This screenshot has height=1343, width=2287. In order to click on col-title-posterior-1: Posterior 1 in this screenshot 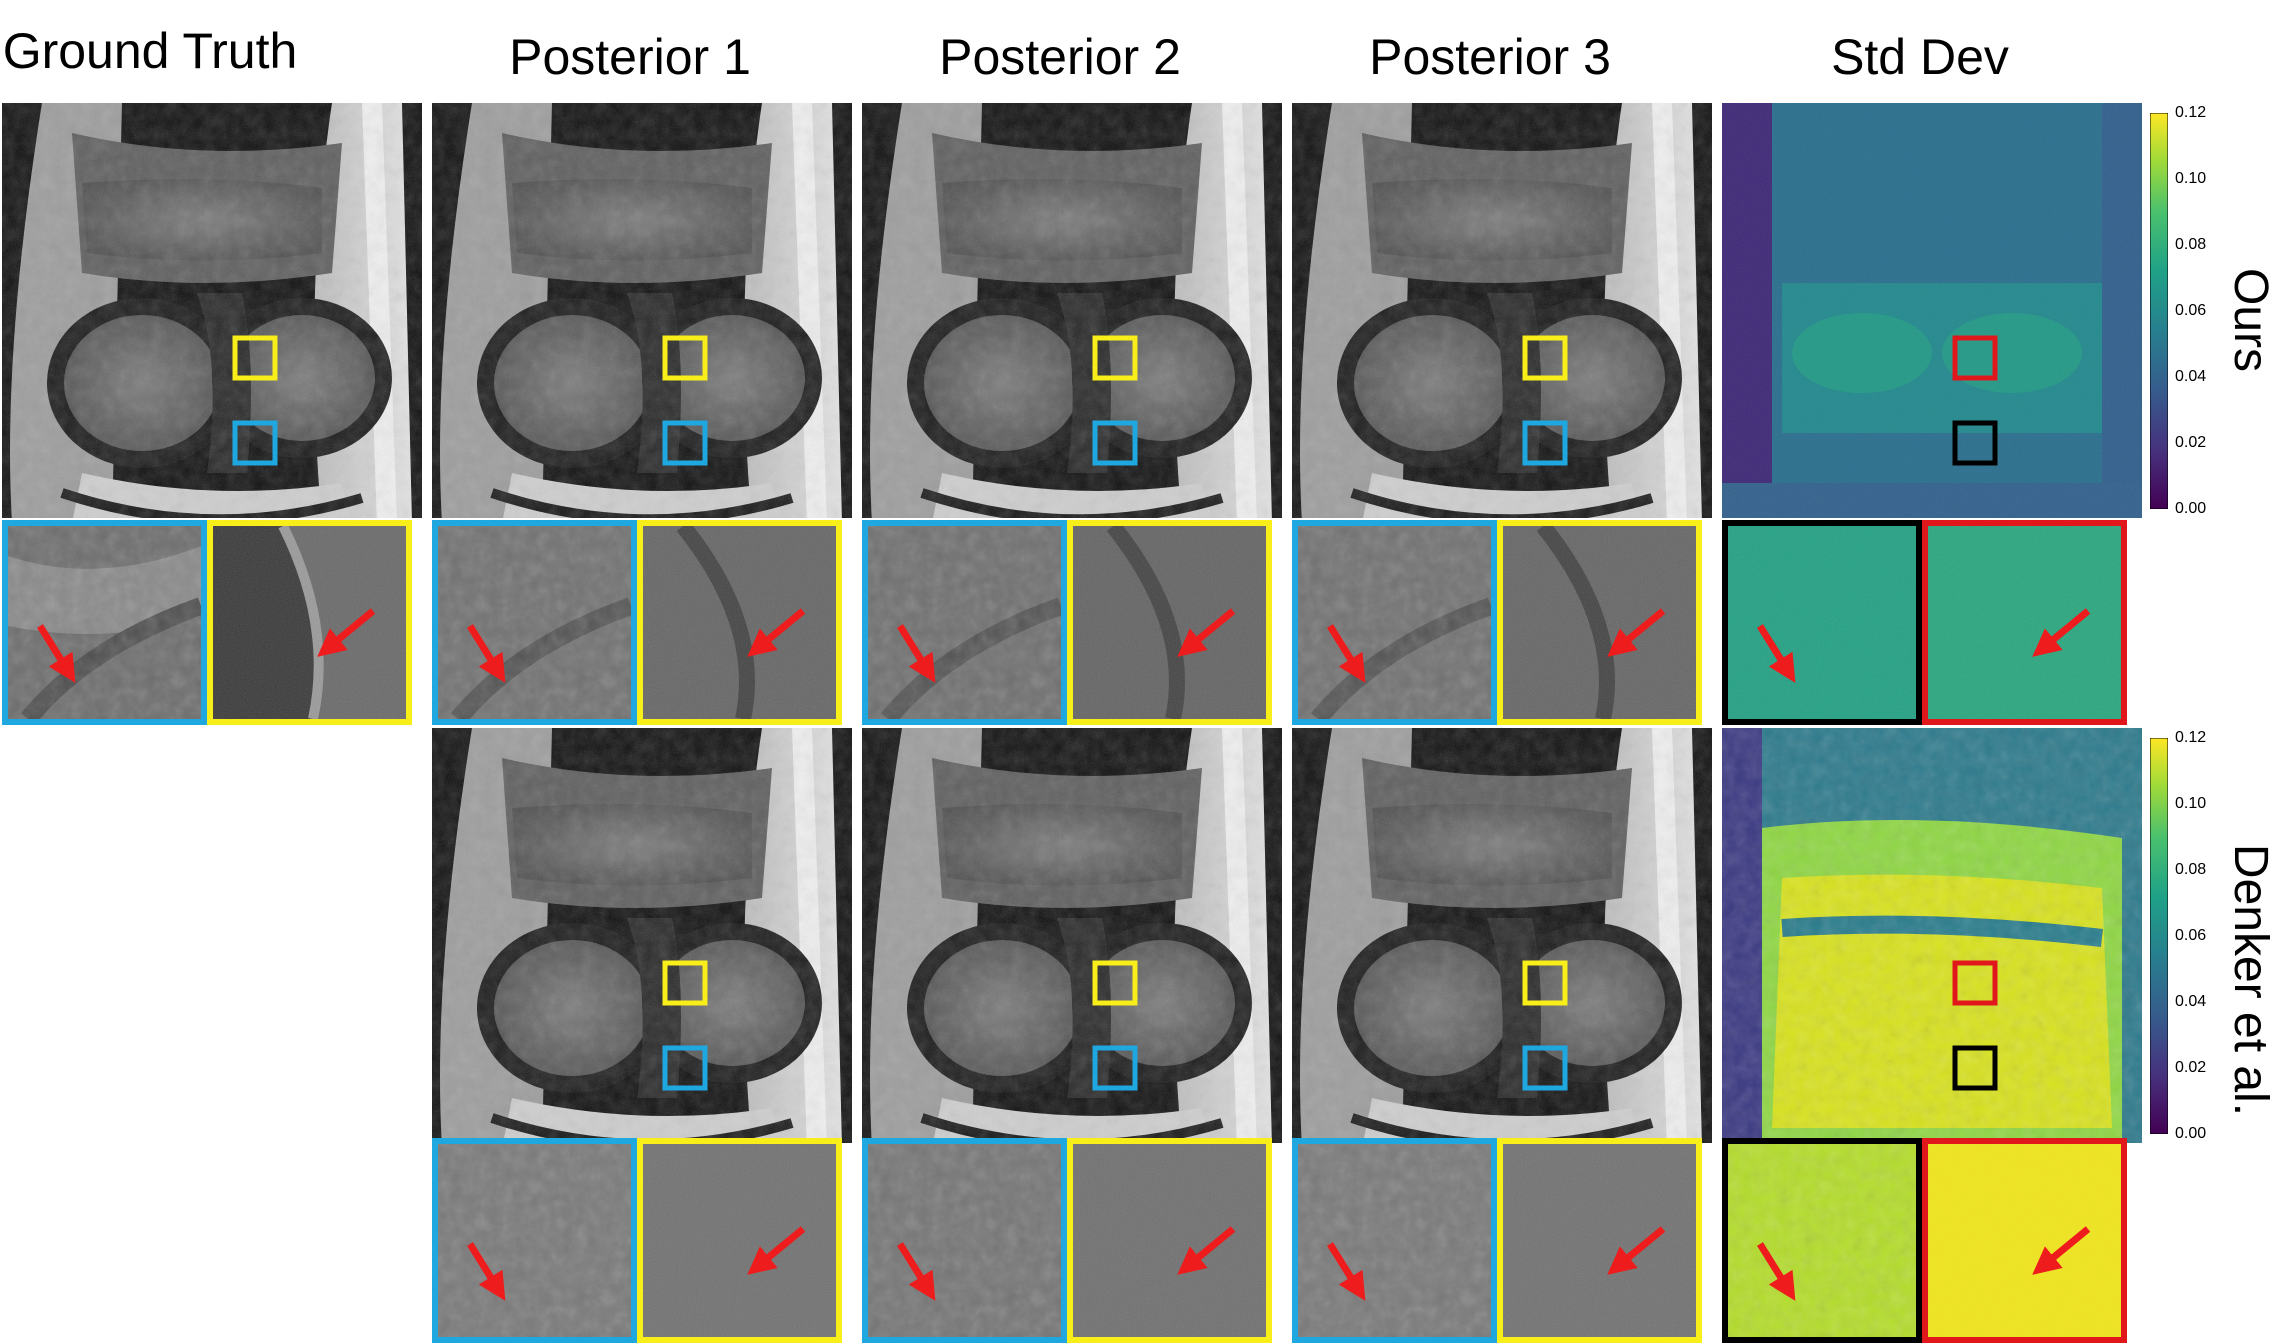, I will do `click(630, 57)`.